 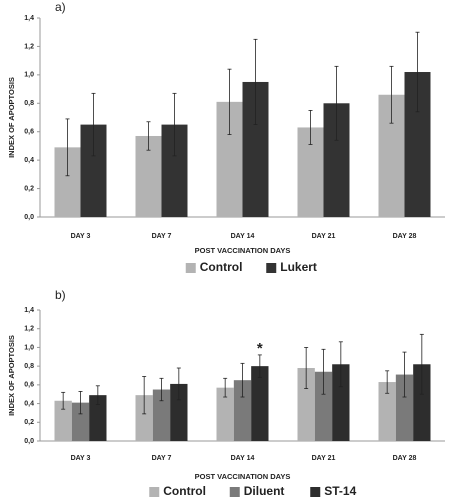 What do you see at coordinates (260, 348) in the screenshot?
I see `annotation: *` at bounding box center [260, 348].